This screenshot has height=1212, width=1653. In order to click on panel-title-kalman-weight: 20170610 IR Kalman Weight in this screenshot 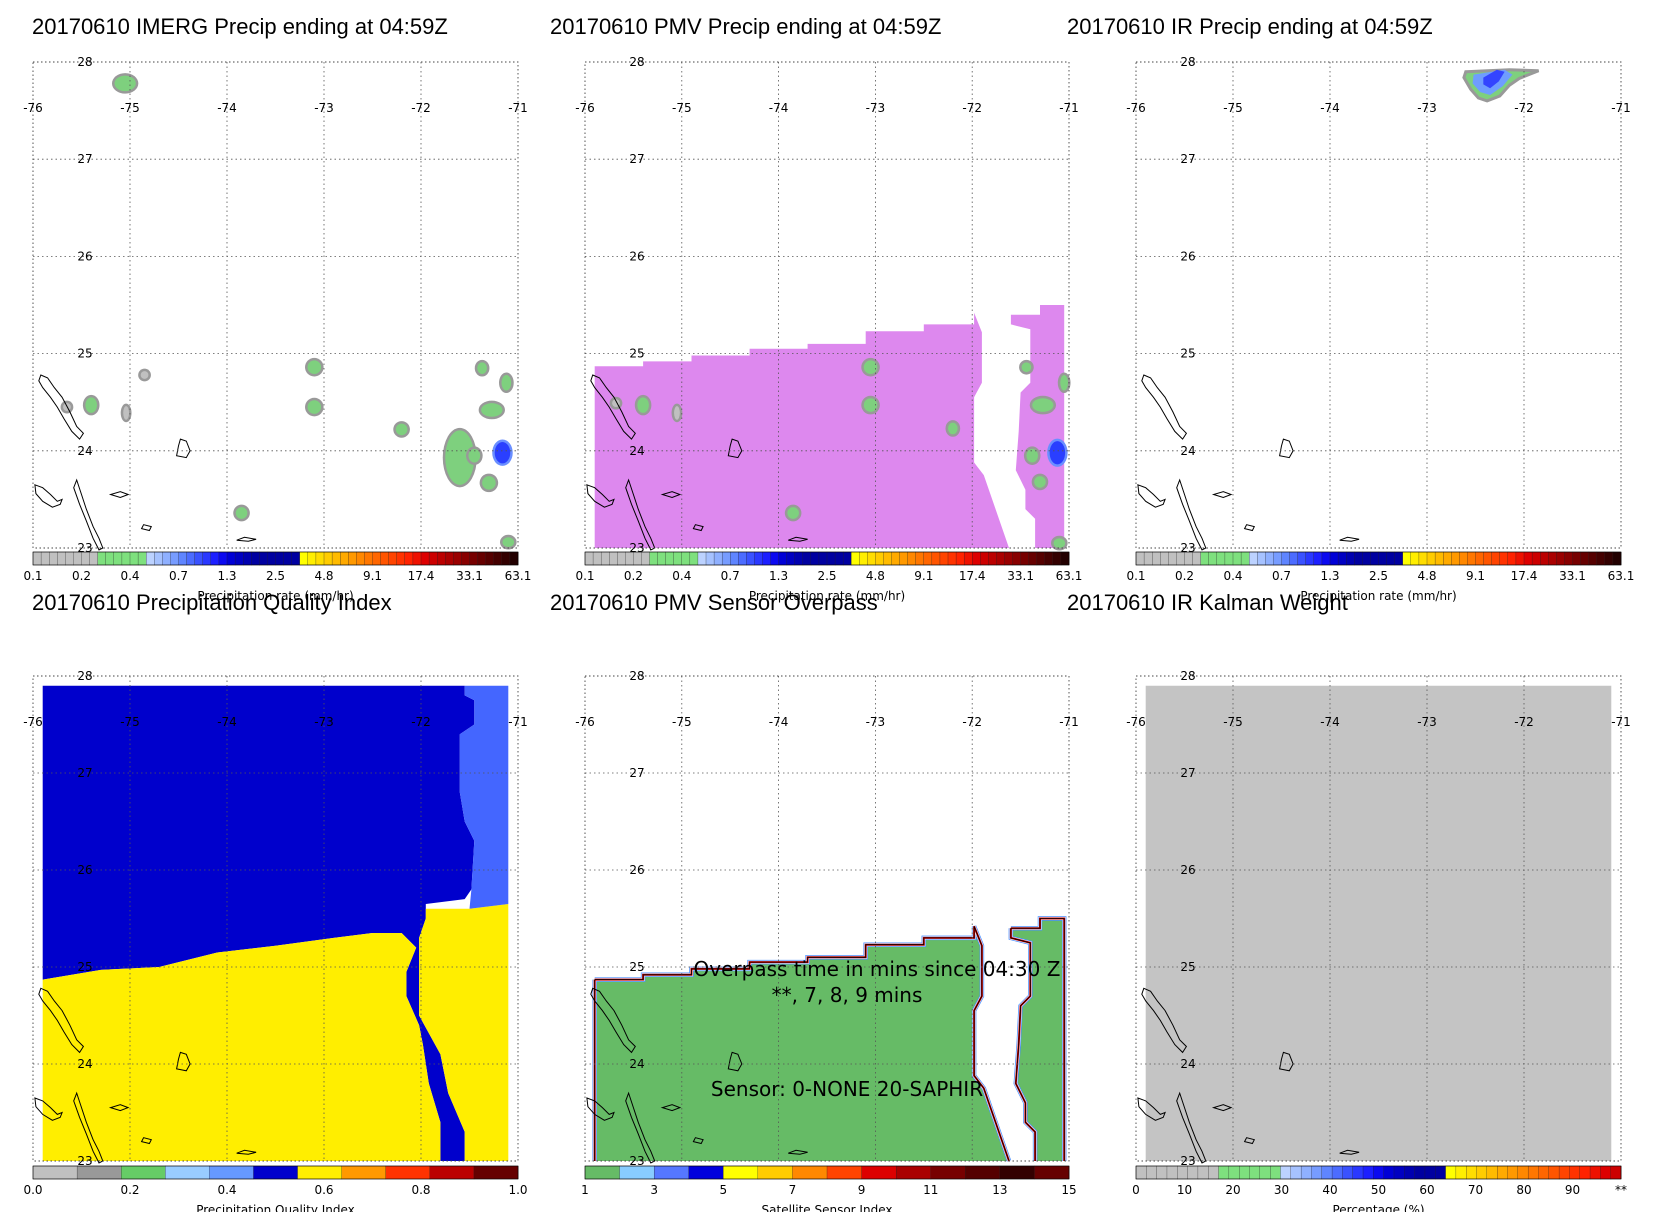, I will do `click(1207, 602)`.